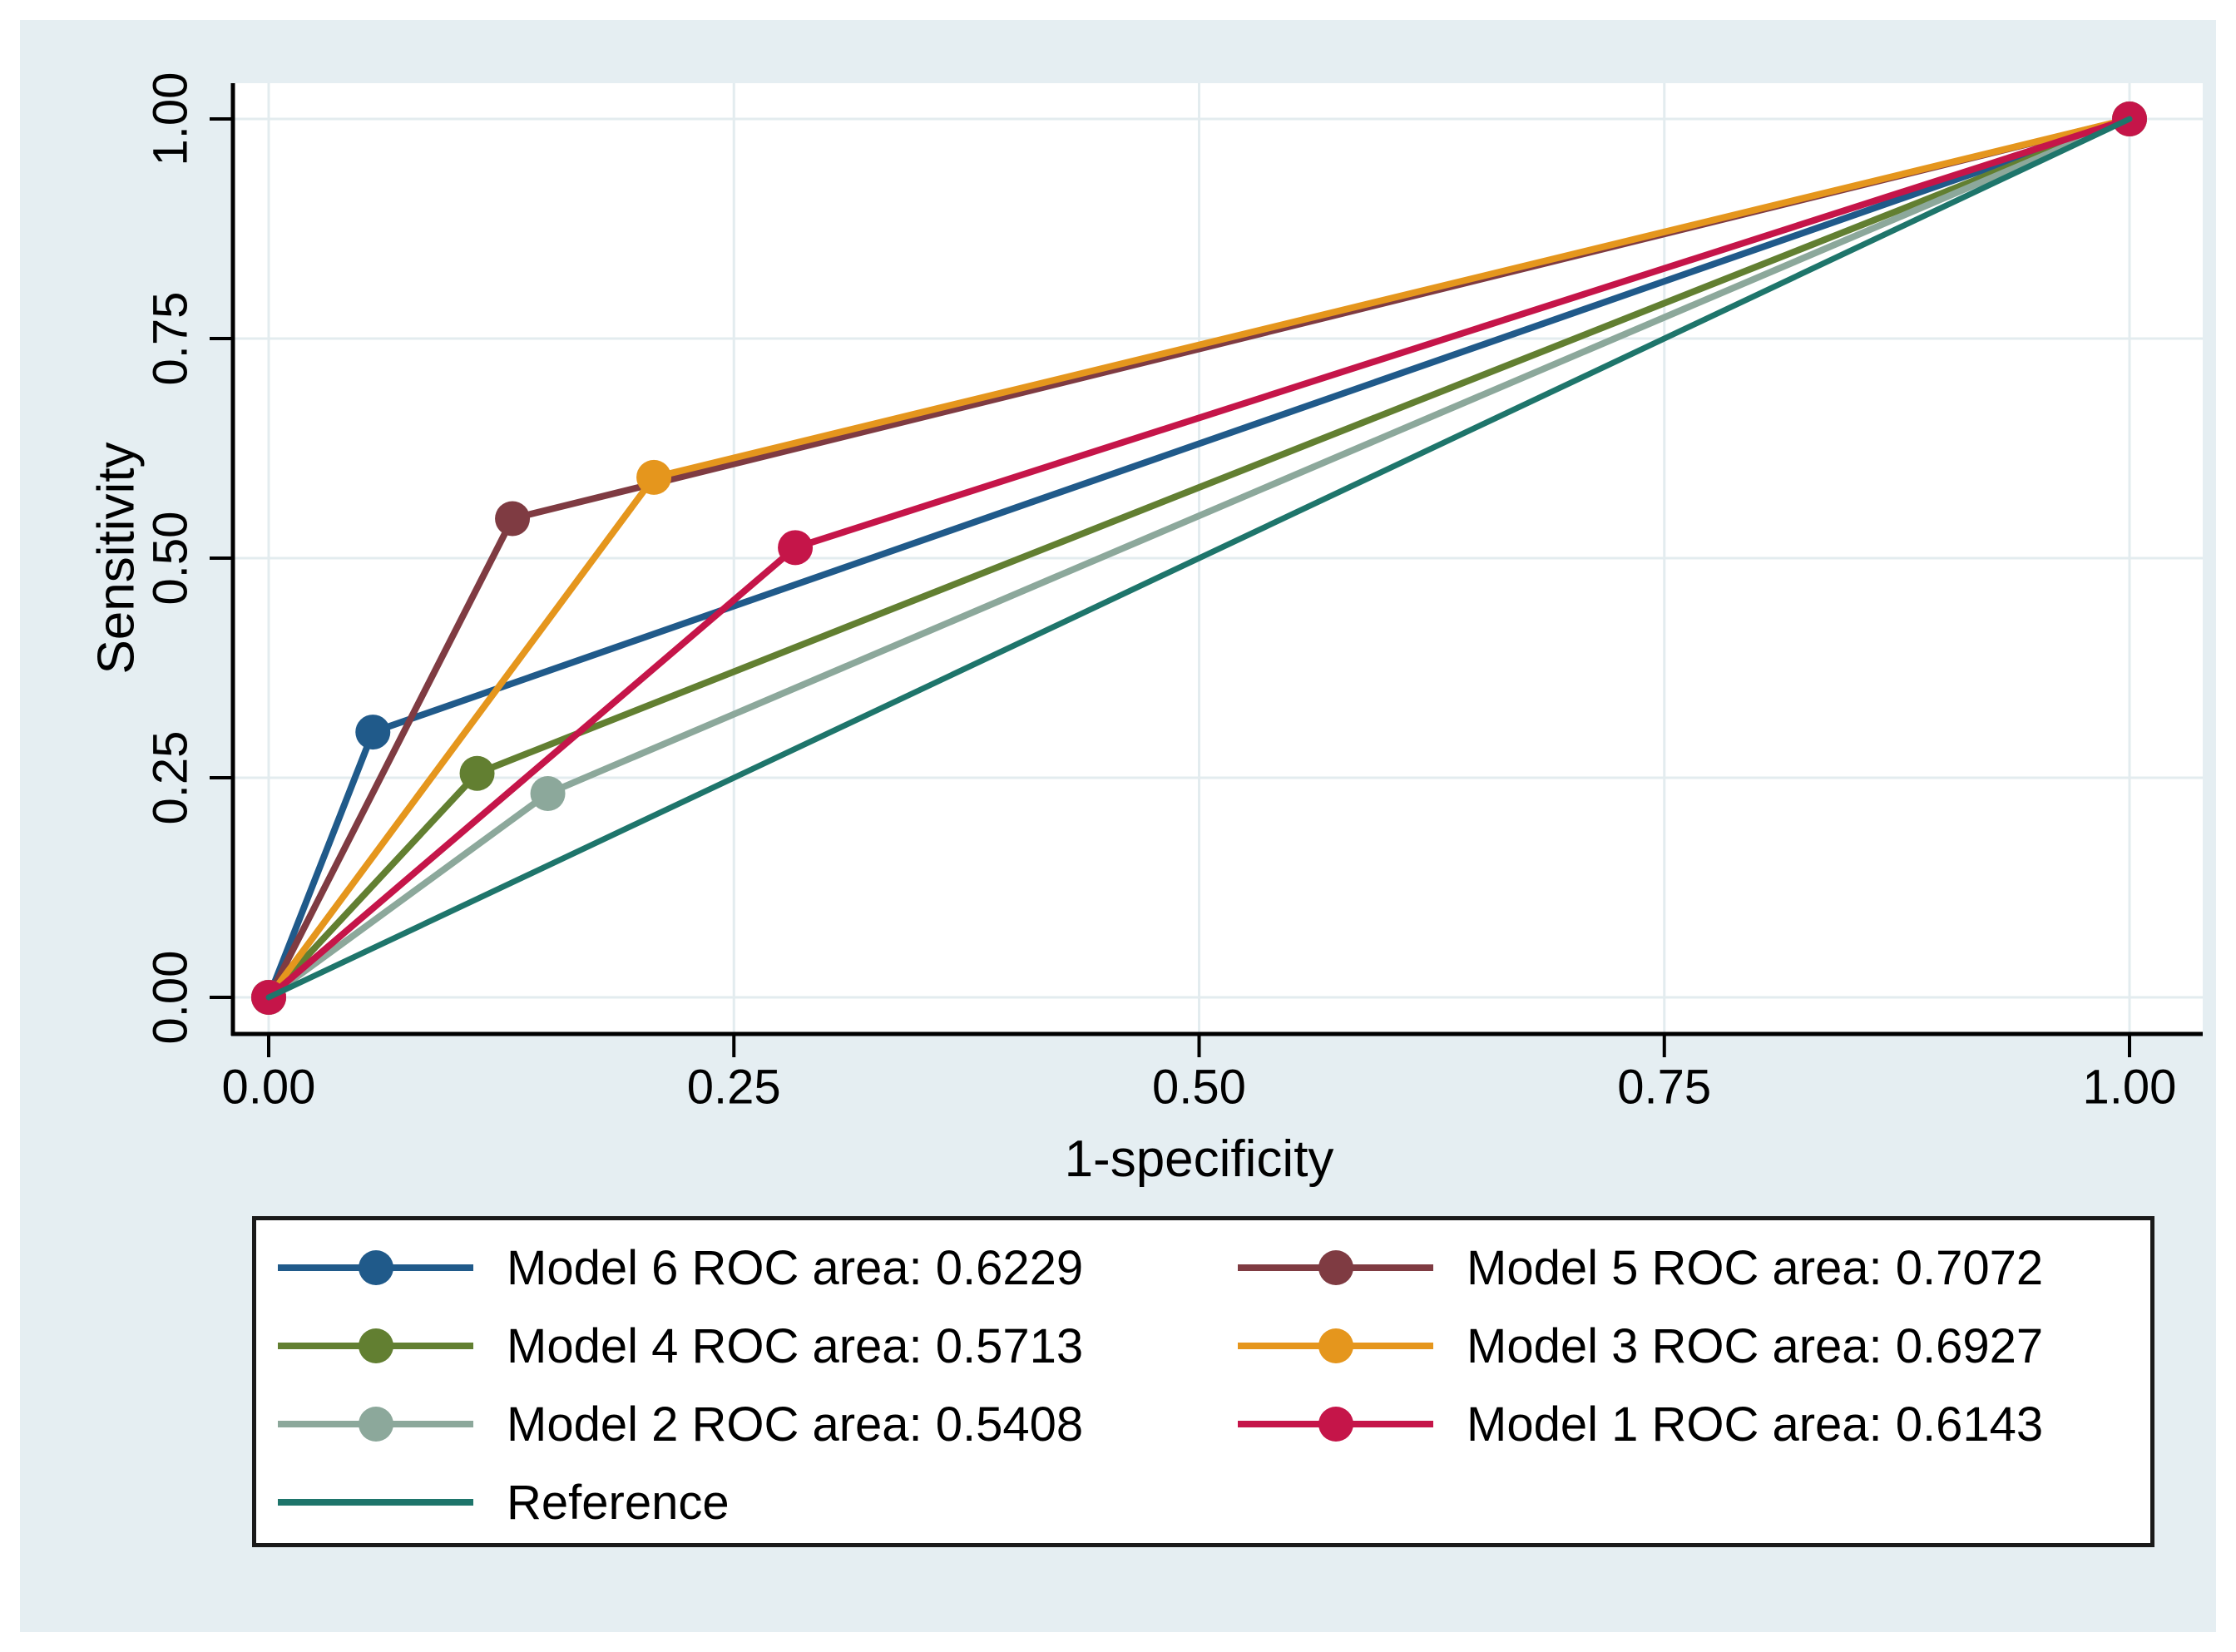  What do you see at coordinates (1756, 1424) in the screenshot?
I see `legend-label: Model 1 ROC area: 0.6143` at bounding box center [1756, 1424].